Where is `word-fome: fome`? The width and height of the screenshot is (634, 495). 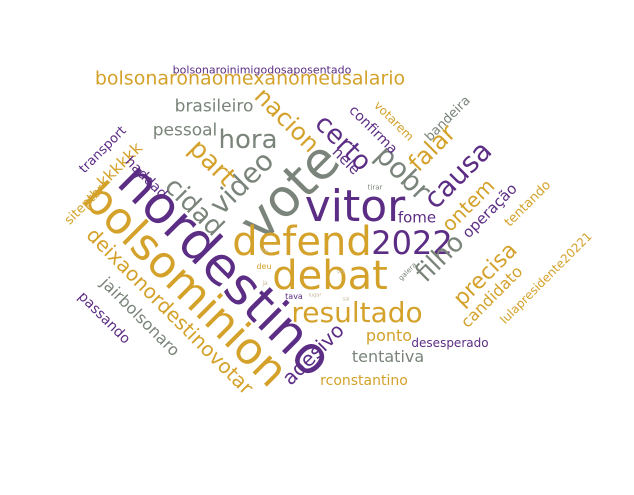 word-fome: fome is located at coordinates (417, 217).